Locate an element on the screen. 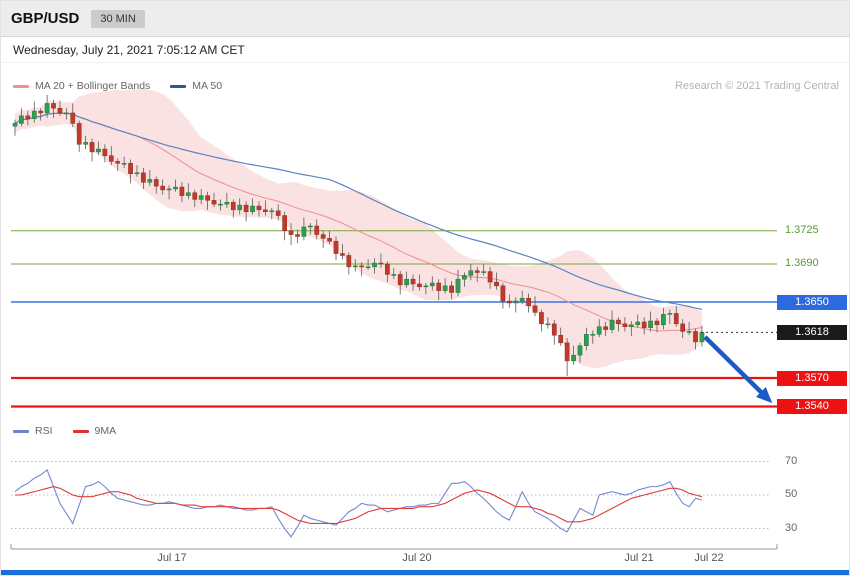 The image size is (850, 576). rsi-label: RSI is located at coordinates (44, 431).